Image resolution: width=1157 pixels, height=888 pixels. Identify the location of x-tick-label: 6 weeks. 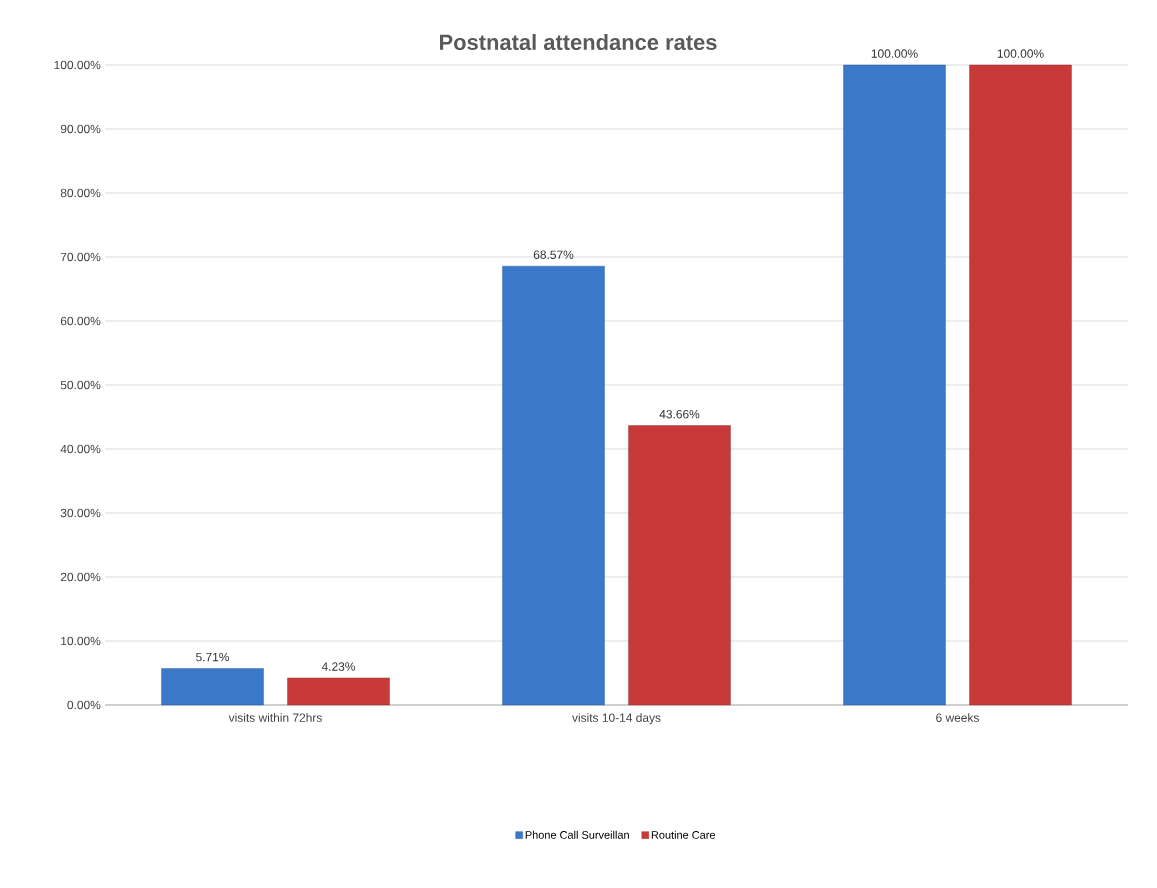
(957, 717).